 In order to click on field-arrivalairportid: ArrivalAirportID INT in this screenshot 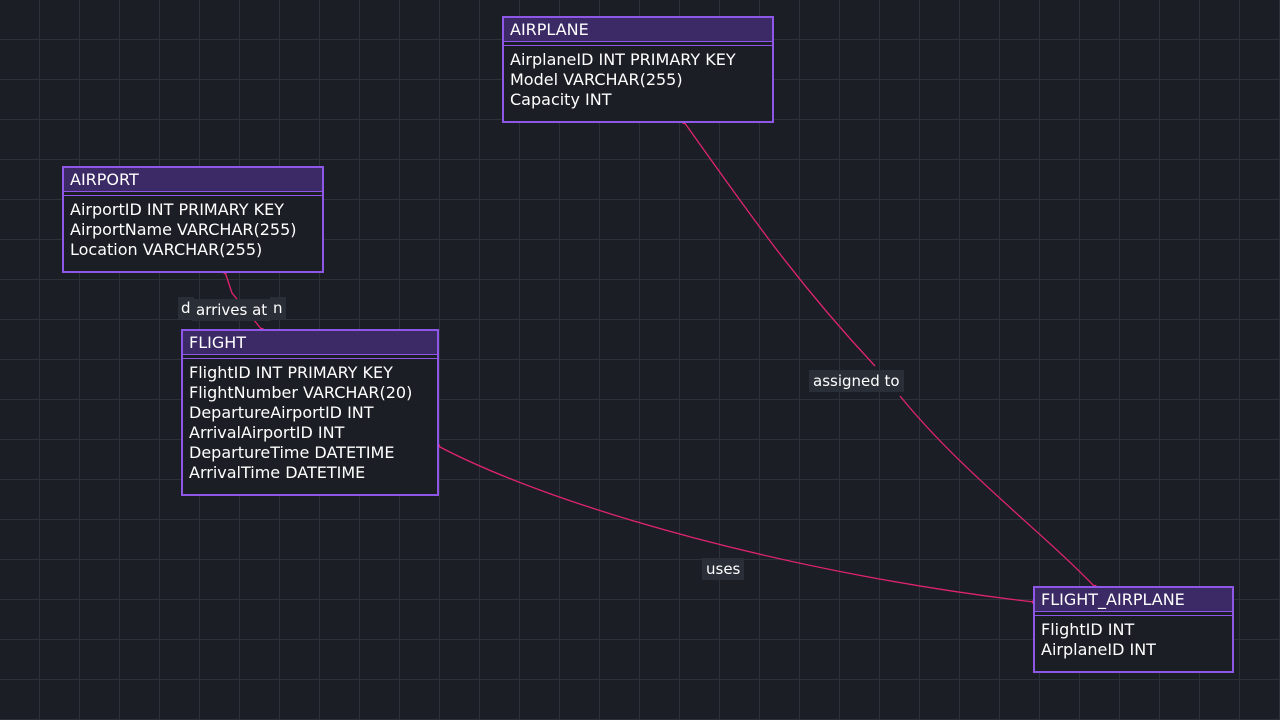, I will do `click(267, 432)`.